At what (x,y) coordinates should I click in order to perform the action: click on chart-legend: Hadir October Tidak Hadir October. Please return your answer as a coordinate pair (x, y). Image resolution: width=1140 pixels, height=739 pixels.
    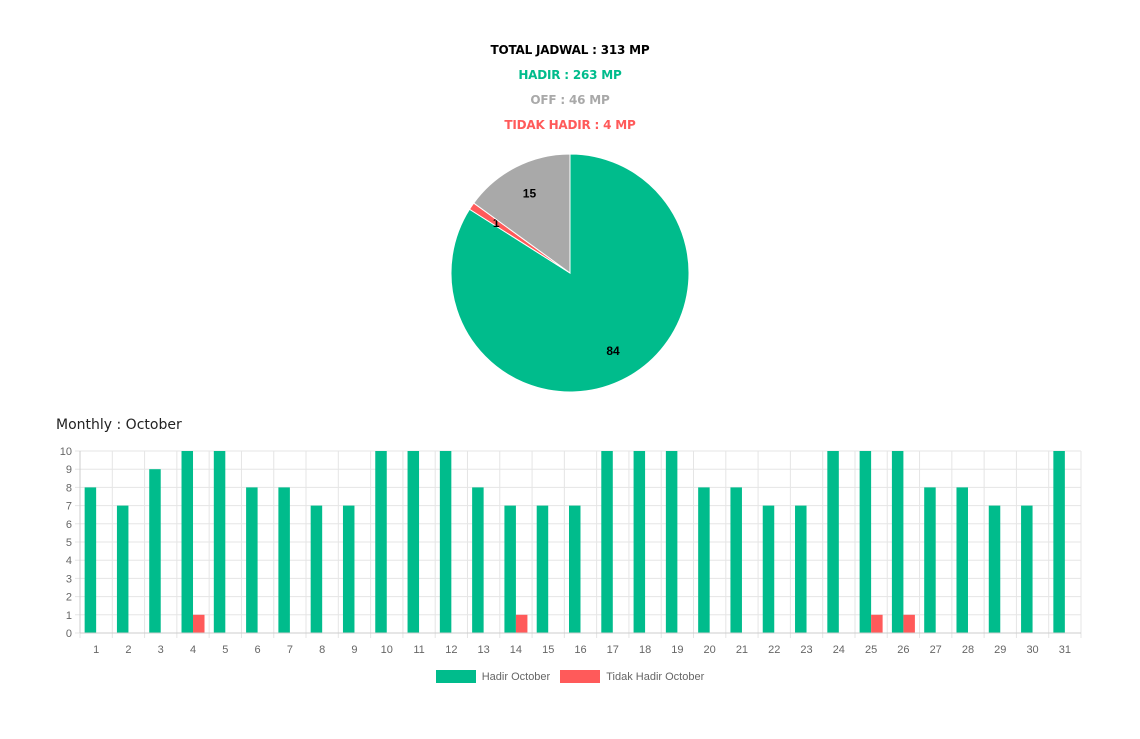
    Looking at the image, I should click on (570, 676).